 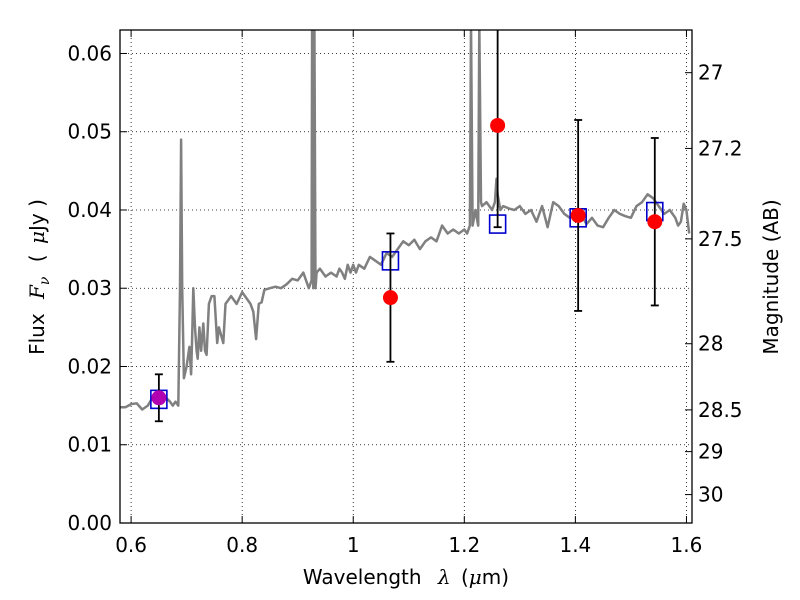 I want to click on y2-axis-label: Magnitude (AB), so click(x=771, y=276).